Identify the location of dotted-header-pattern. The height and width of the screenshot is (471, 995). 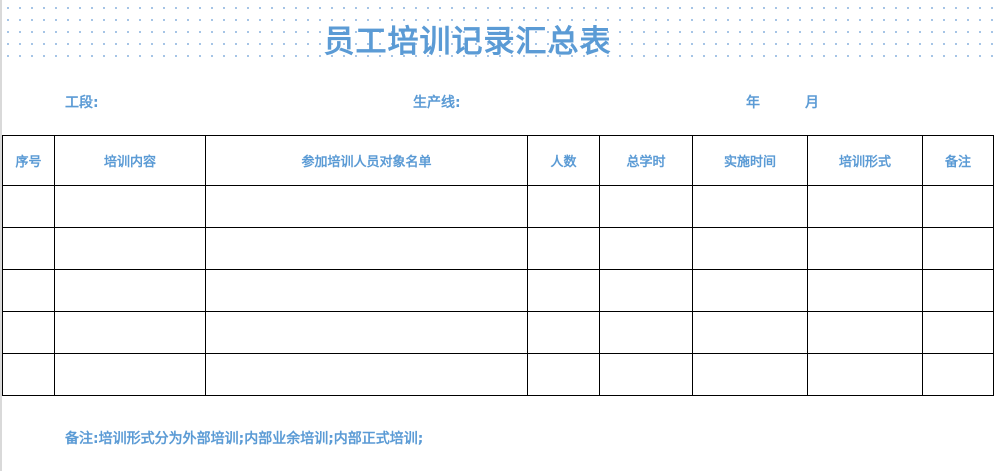
(497, 30).